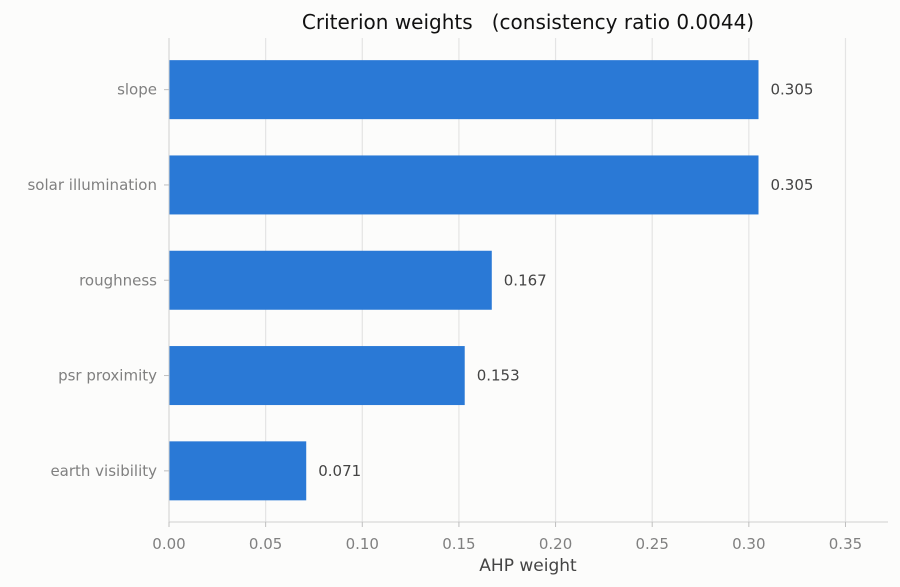  What do you see at coordinates (555, 544) in the screenshot?
I see `x-tick-label: 0.20` at bounding box center [555, 544].